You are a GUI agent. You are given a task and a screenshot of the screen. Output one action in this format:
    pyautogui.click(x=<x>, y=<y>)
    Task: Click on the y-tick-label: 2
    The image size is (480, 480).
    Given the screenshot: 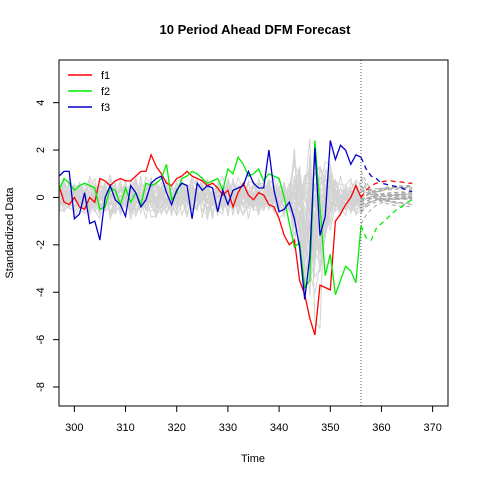 What is the action you would take?
    pyautogui.click(x=41, y=150)
    